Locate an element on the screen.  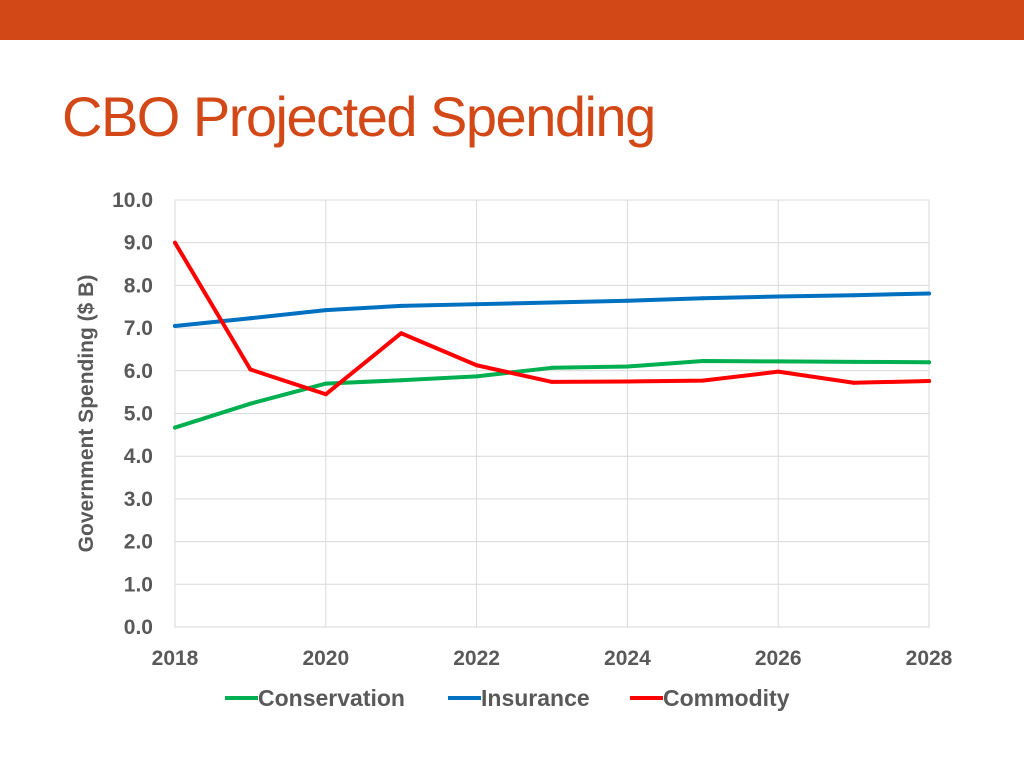
x-tick-label: 2022 is located at coordinates (476, 658).